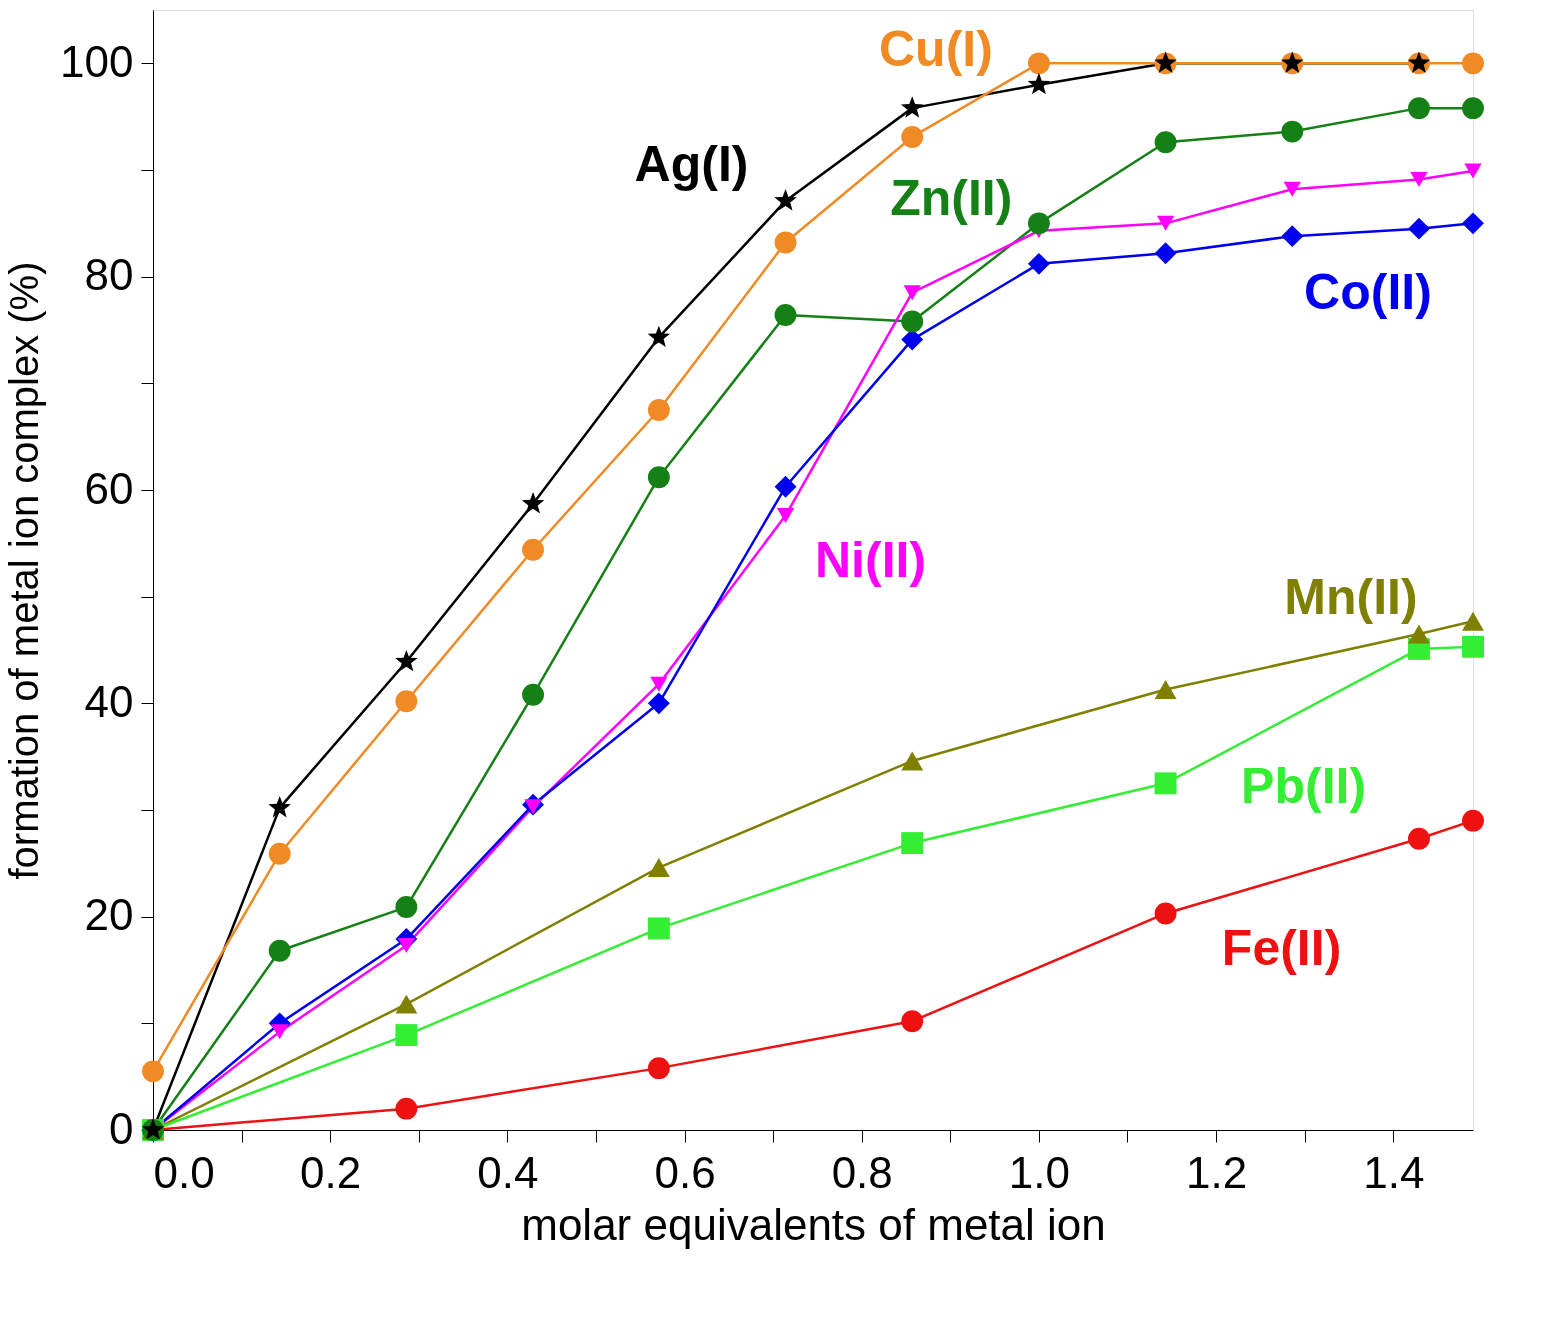  I want to click on x-axis-title: molar equivalents of metal ion, so click(813, 1224).